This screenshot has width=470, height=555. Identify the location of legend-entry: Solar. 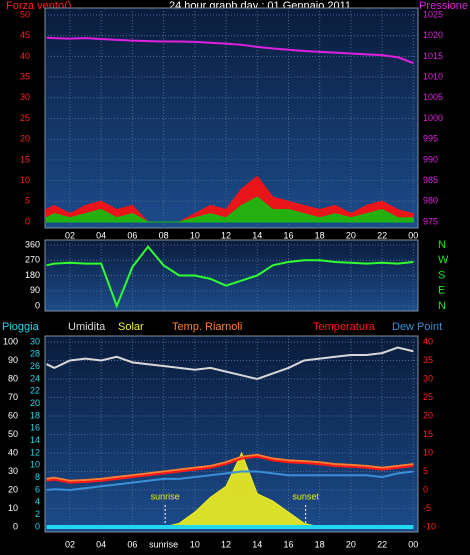
(131, 327).